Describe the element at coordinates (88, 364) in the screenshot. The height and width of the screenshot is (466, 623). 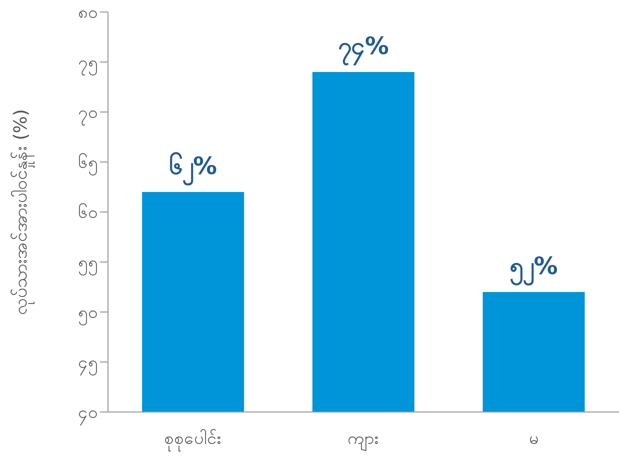
I see `y-tick-label: ၄၅` at that location.